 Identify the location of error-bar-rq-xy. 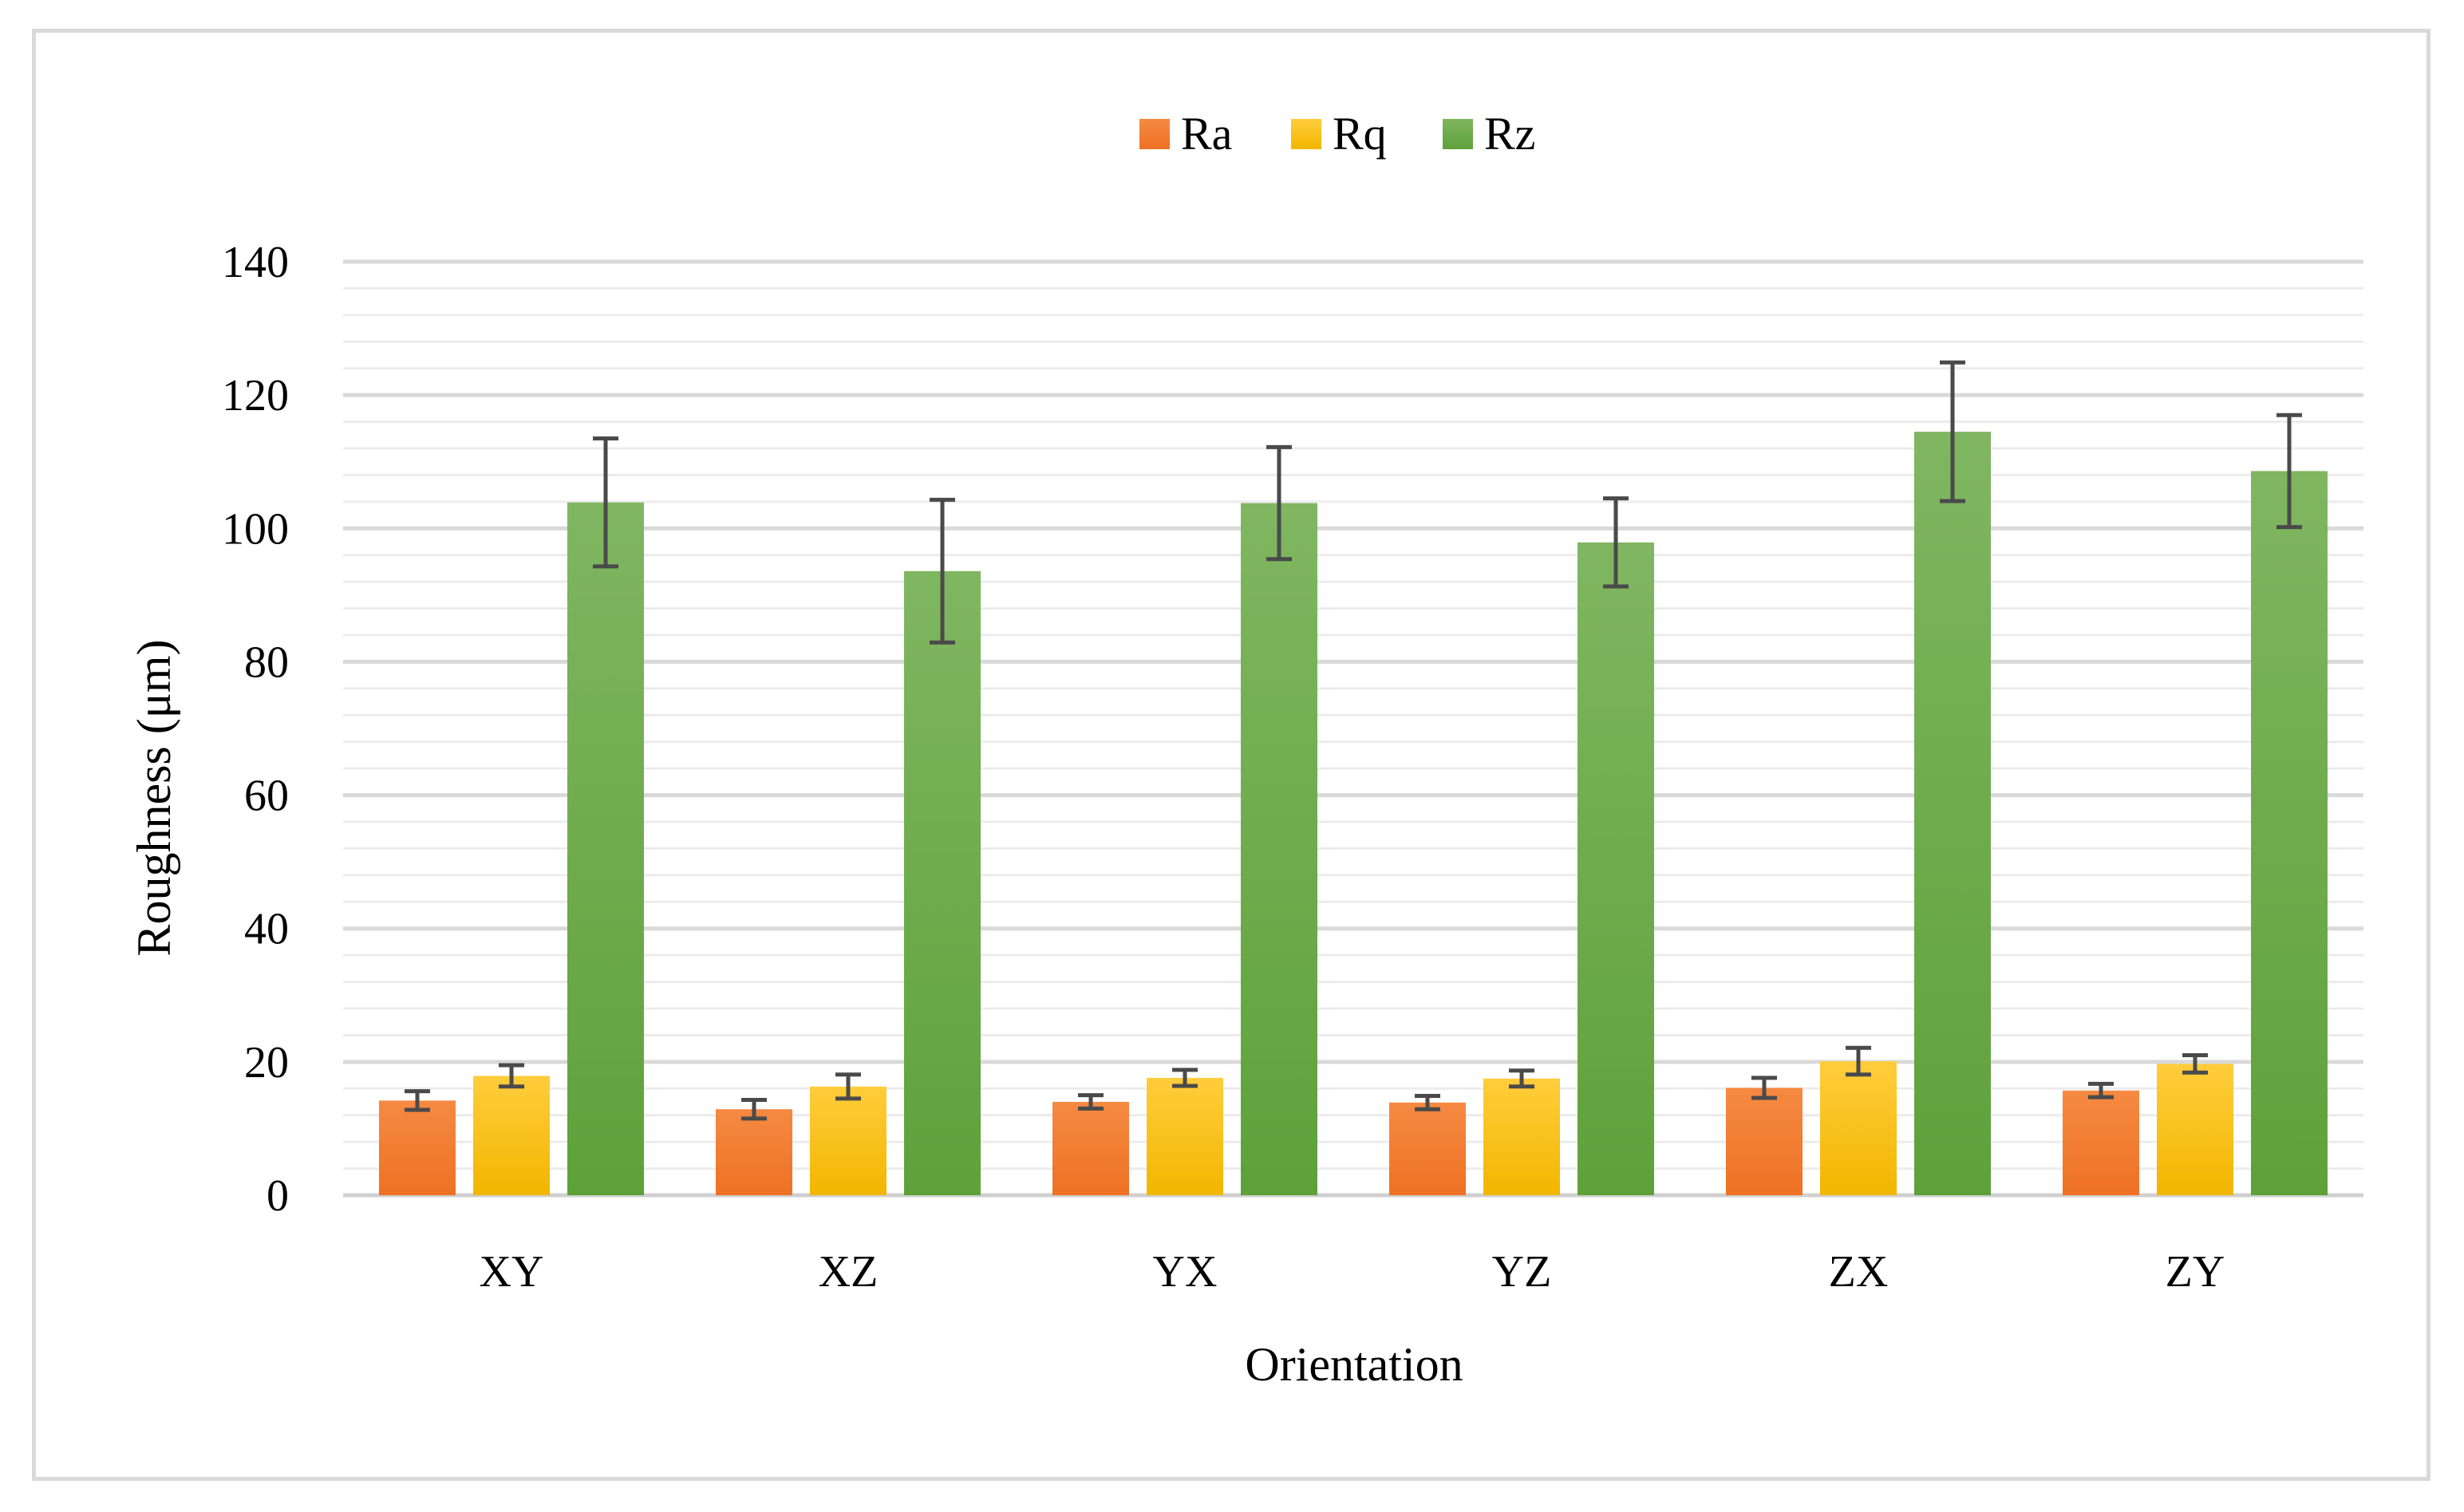
(511, 1076).